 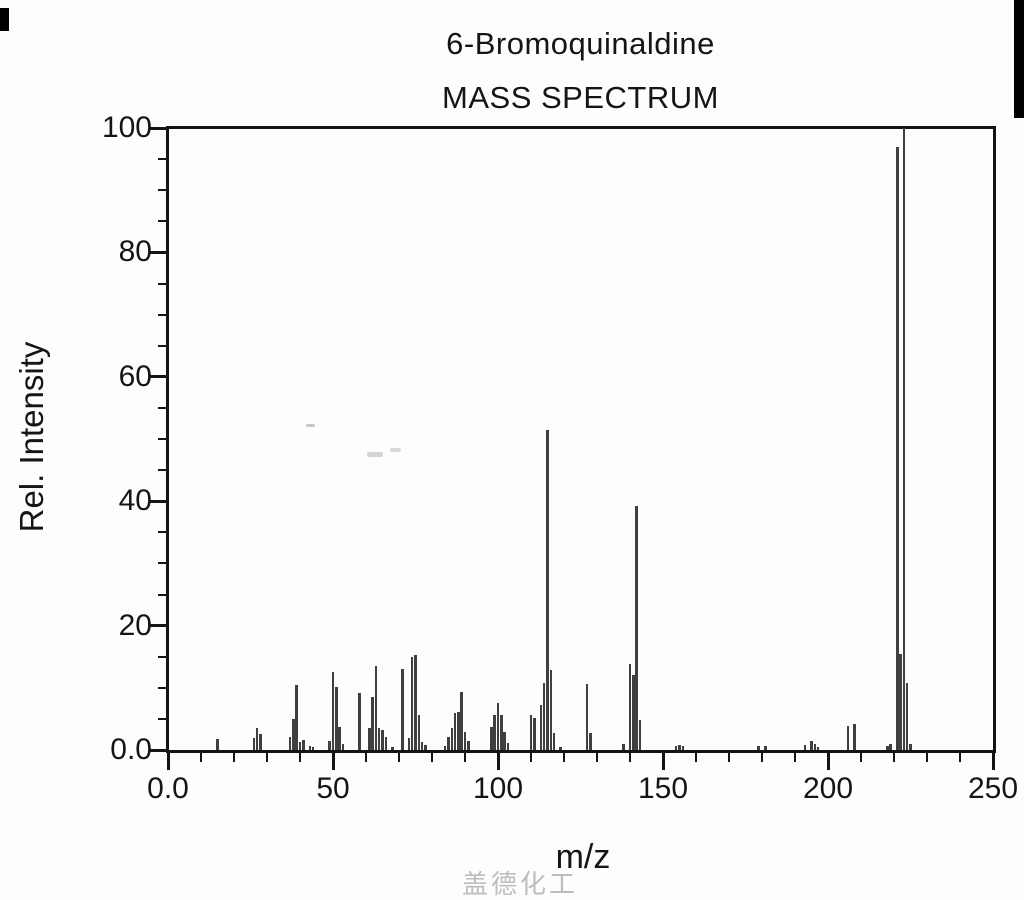 I want to click on compound-title: 6-Bromoquinaldine, so click(x=580, y=43).